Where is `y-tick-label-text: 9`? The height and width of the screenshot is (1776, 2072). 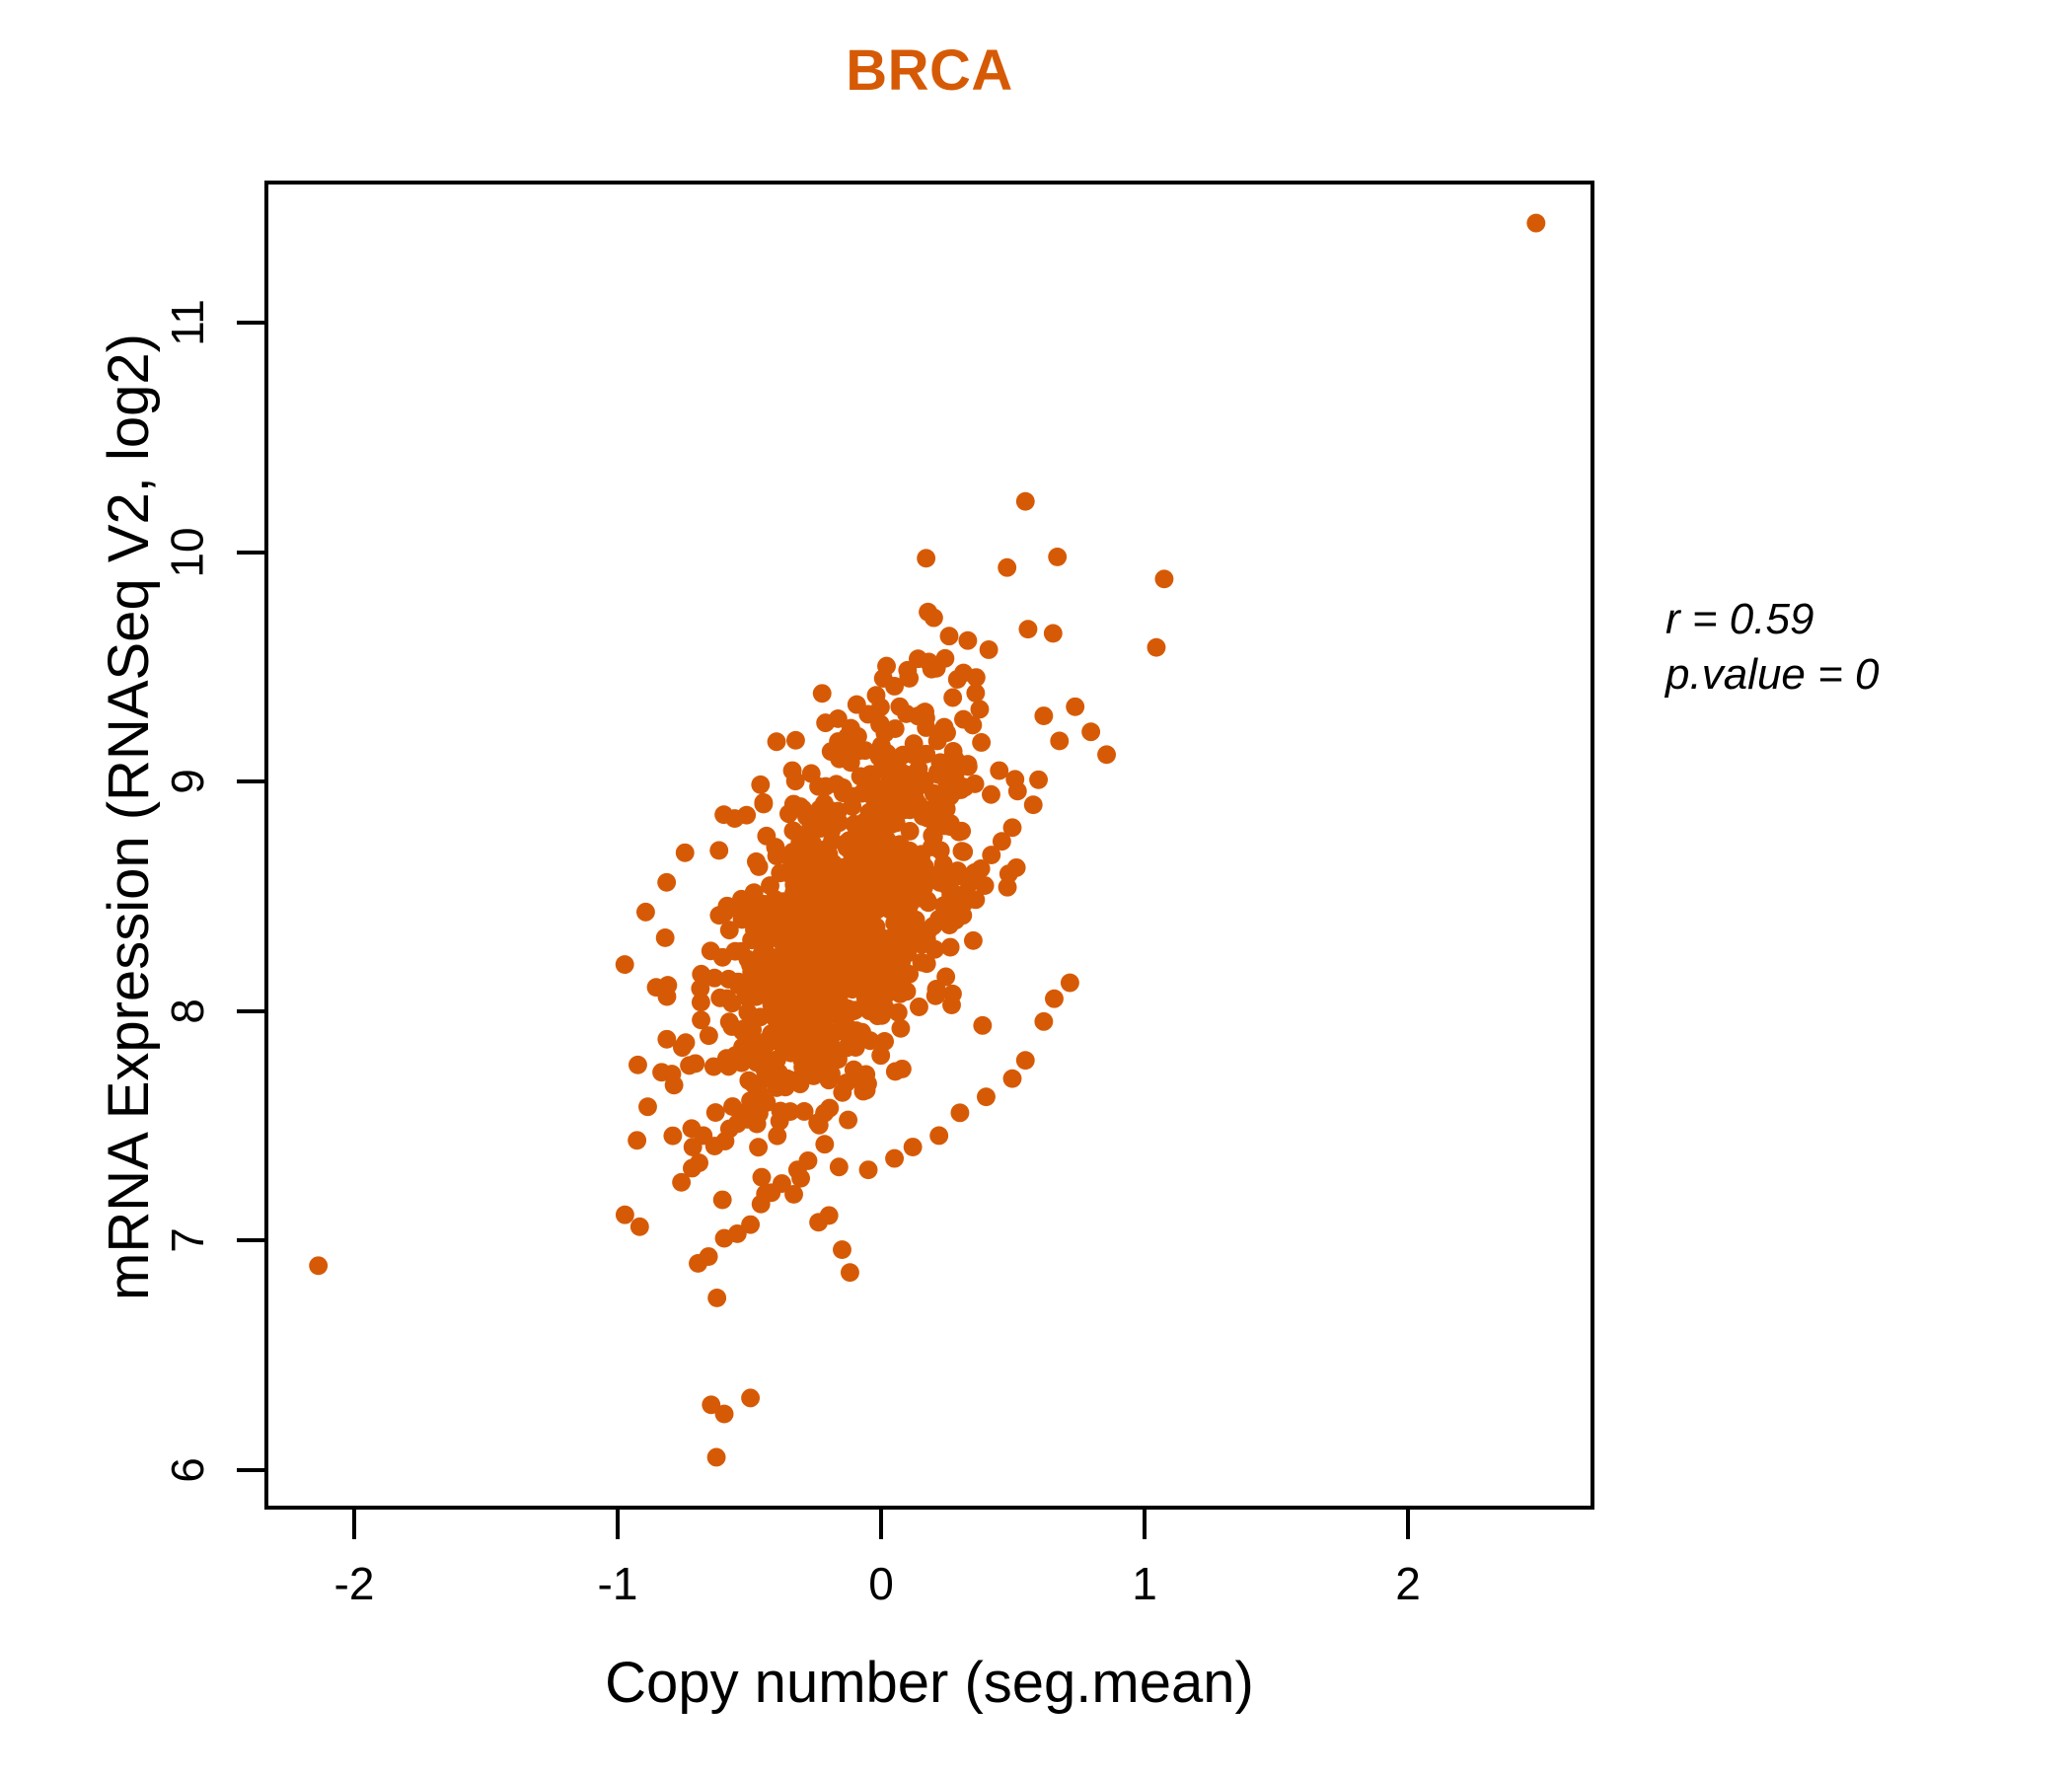
y-tick-label-text: 9 is located at coordinates (188, 781).